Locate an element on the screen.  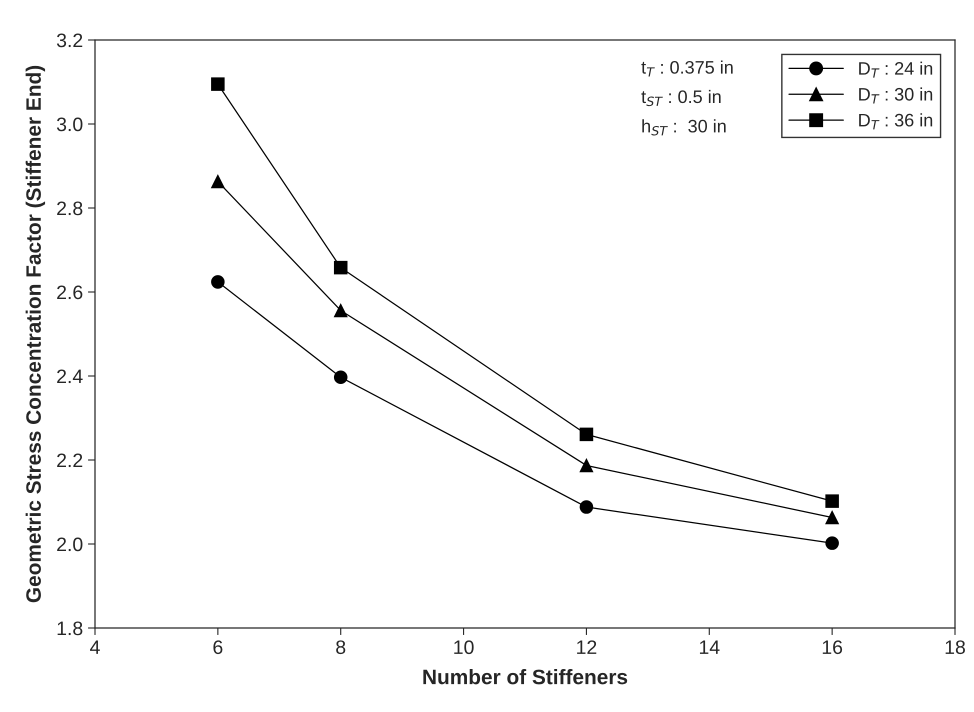
legend-label: D$_{T}$ : 30 in is located at coordinates (895, 95).